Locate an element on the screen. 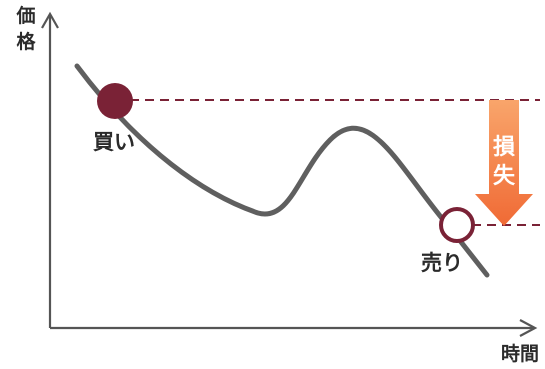 The width and height of the screenshot is (545, 369). sell-marker is located at coordinates (457, 225).